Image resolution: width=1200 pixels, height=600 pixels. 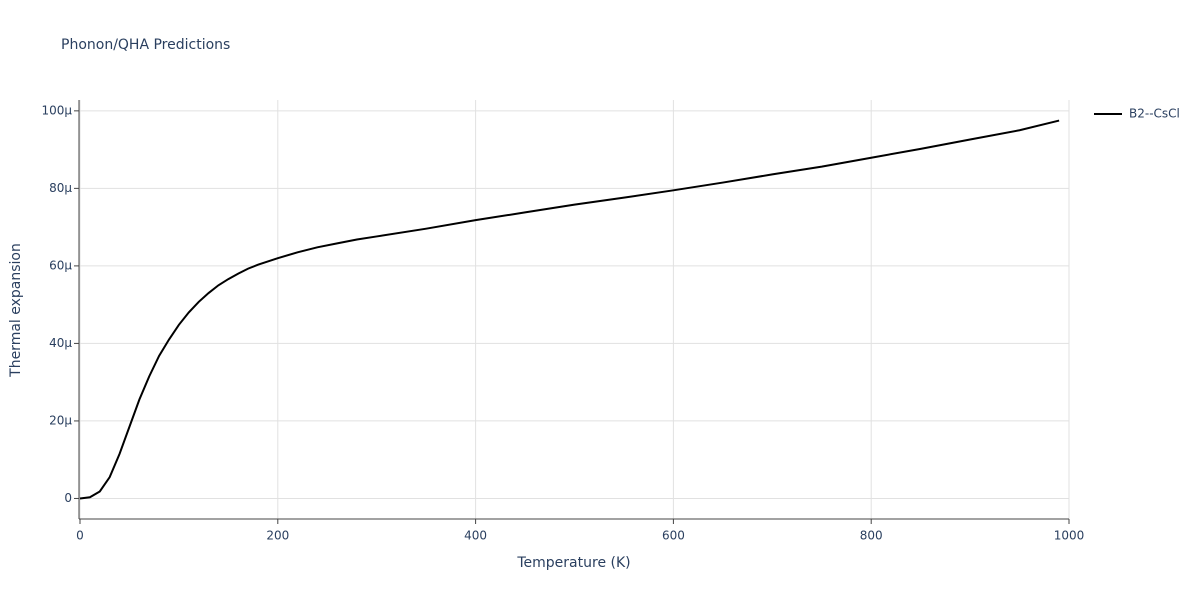 I want to click on y-tick-label: 20μ, so click(x=60, y=420).